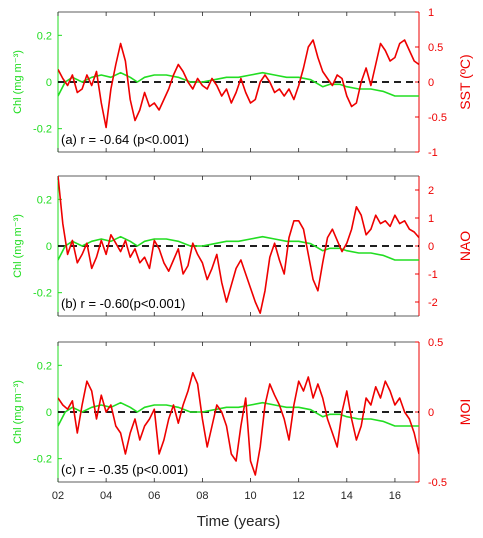 The image size is (483, 538). Describe the element at coordinates (465, 412) in the screenshot. I see `right-axis-label: MOI` at that location.